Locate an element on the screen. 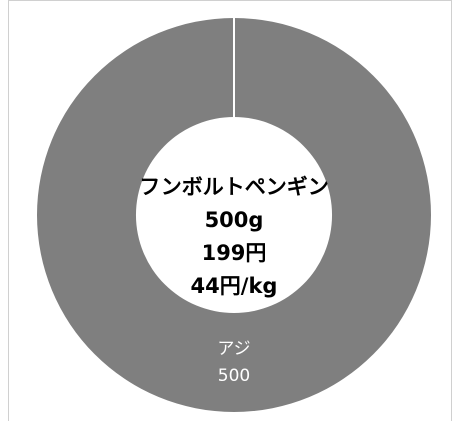  center-label-unit-price: 44円/kg is located at coordinates (234, 286).